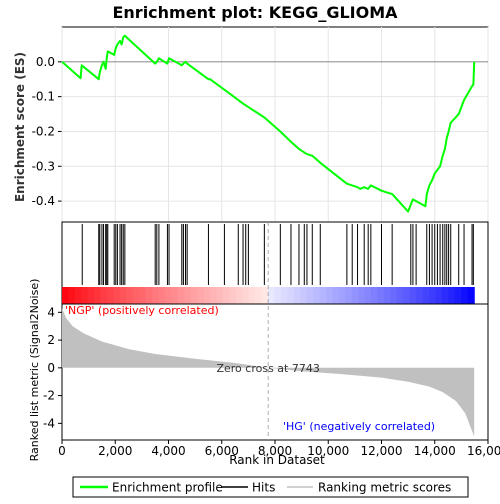  What do you see at coordinates (43, 97) in the screenshot?
I see `es-tick-label: -0.1` at bounding box center [43, 97].